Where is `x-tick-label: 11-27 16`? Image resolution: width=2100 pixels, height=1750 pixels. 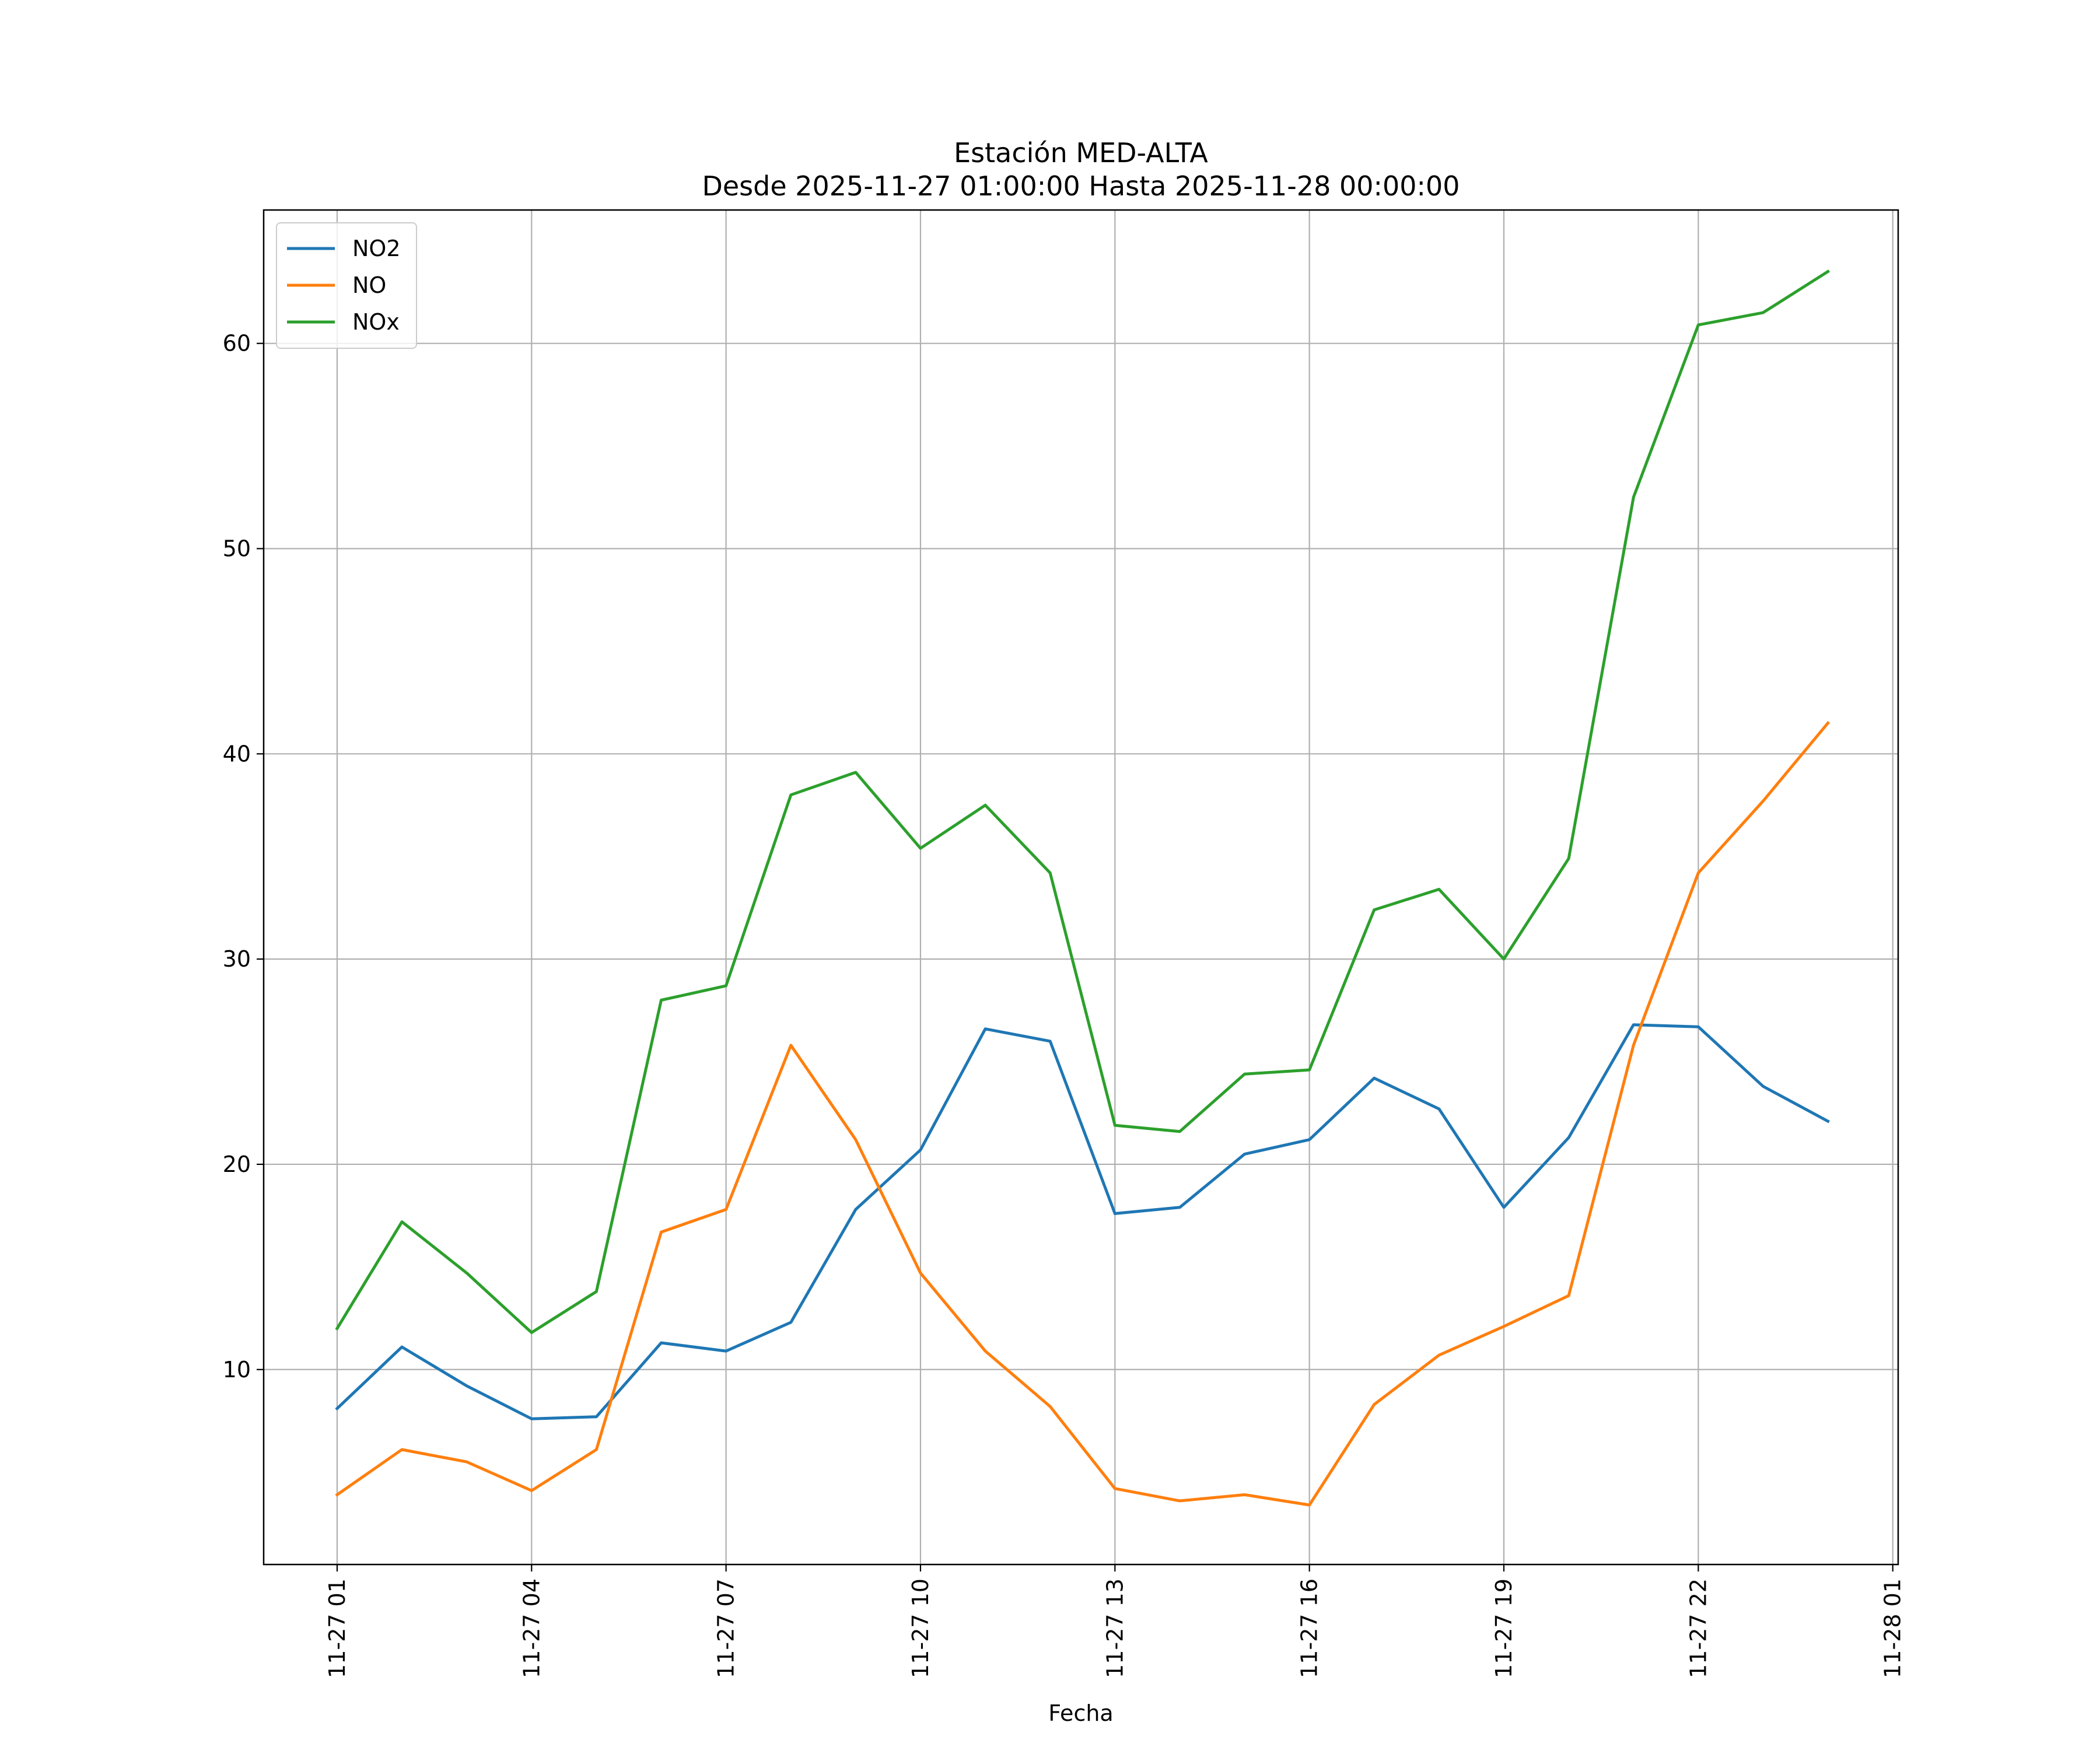
x-tick-label: 11-27 16 is located at coordinates (1309, 1628).